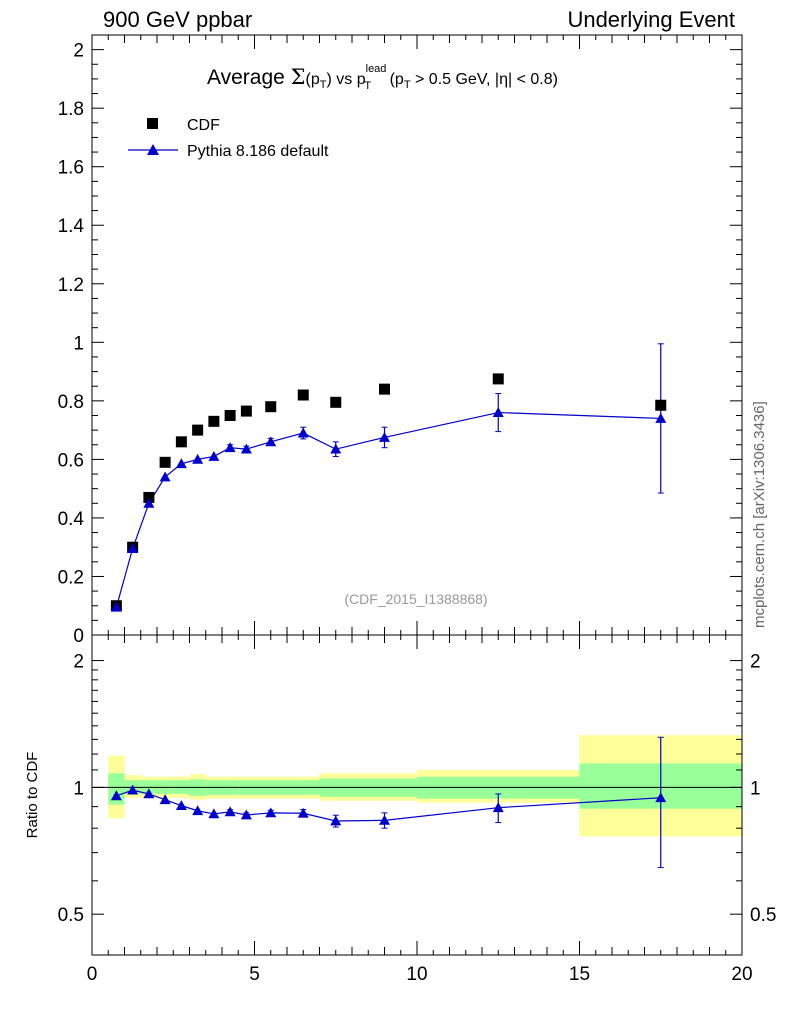 This screenshot has height=1024, width=786. I want to click on y-tick-label: 1.8, so click(71, 109).